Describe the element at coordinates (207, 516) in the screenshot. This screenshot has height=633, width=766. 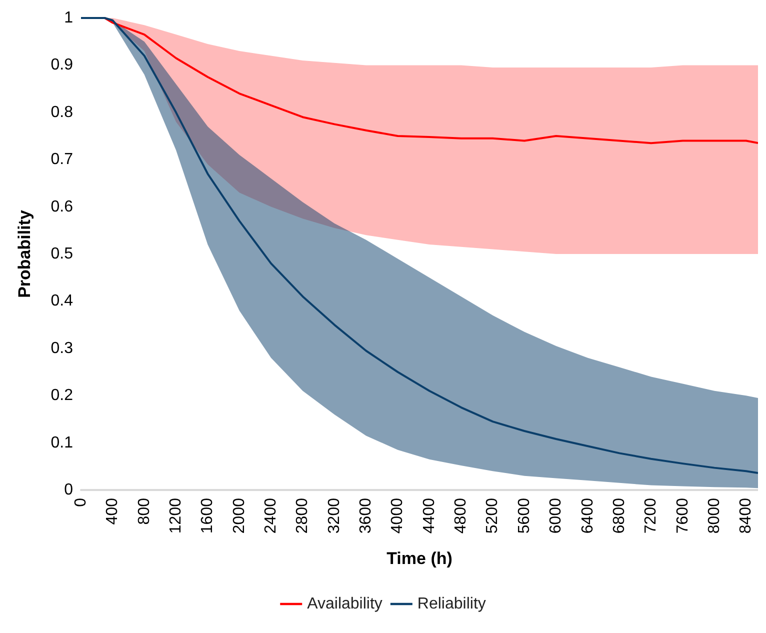
I see `x-tick-label: 1600` at that location.